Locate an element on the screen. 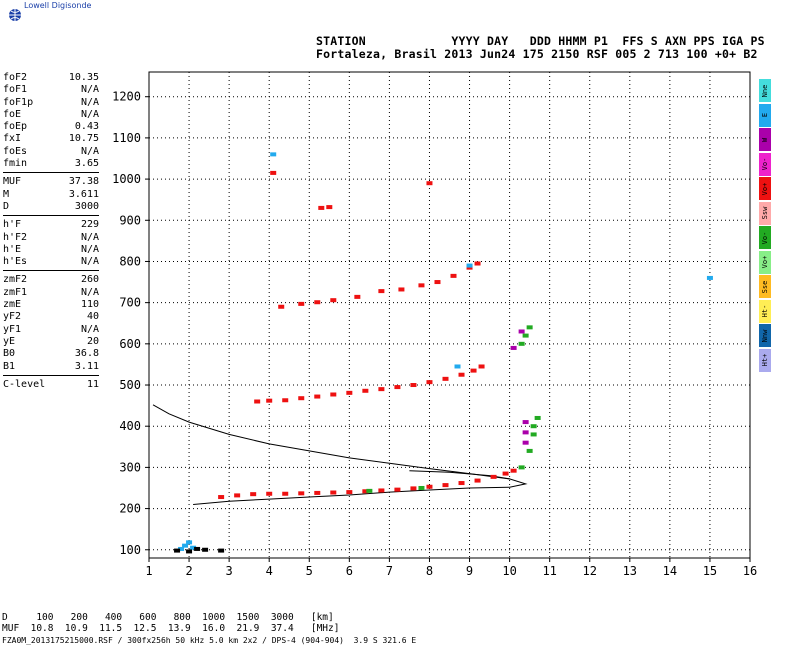 This screenshot has height=650, width=800. param-name: MUF is located at coordinates (12, 182).